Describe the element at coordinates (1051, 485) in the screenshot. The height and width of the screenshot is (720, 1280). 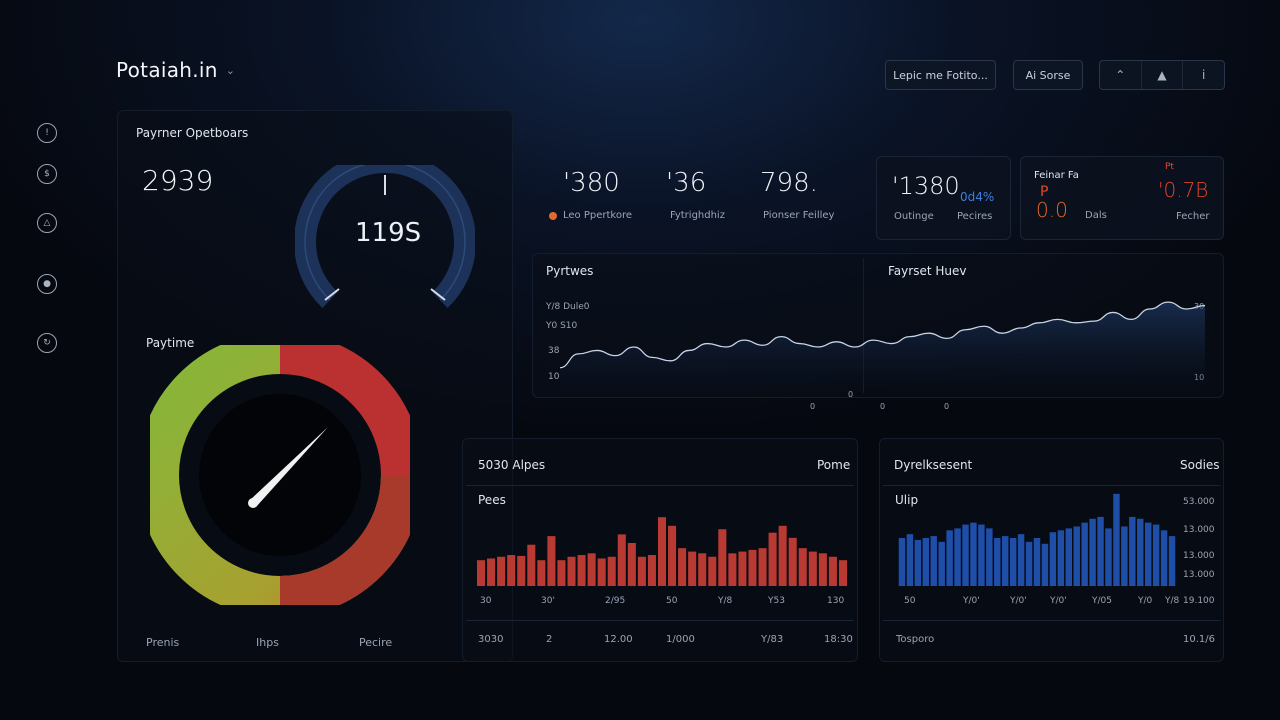
I see `blue-bar-divider` at that location.